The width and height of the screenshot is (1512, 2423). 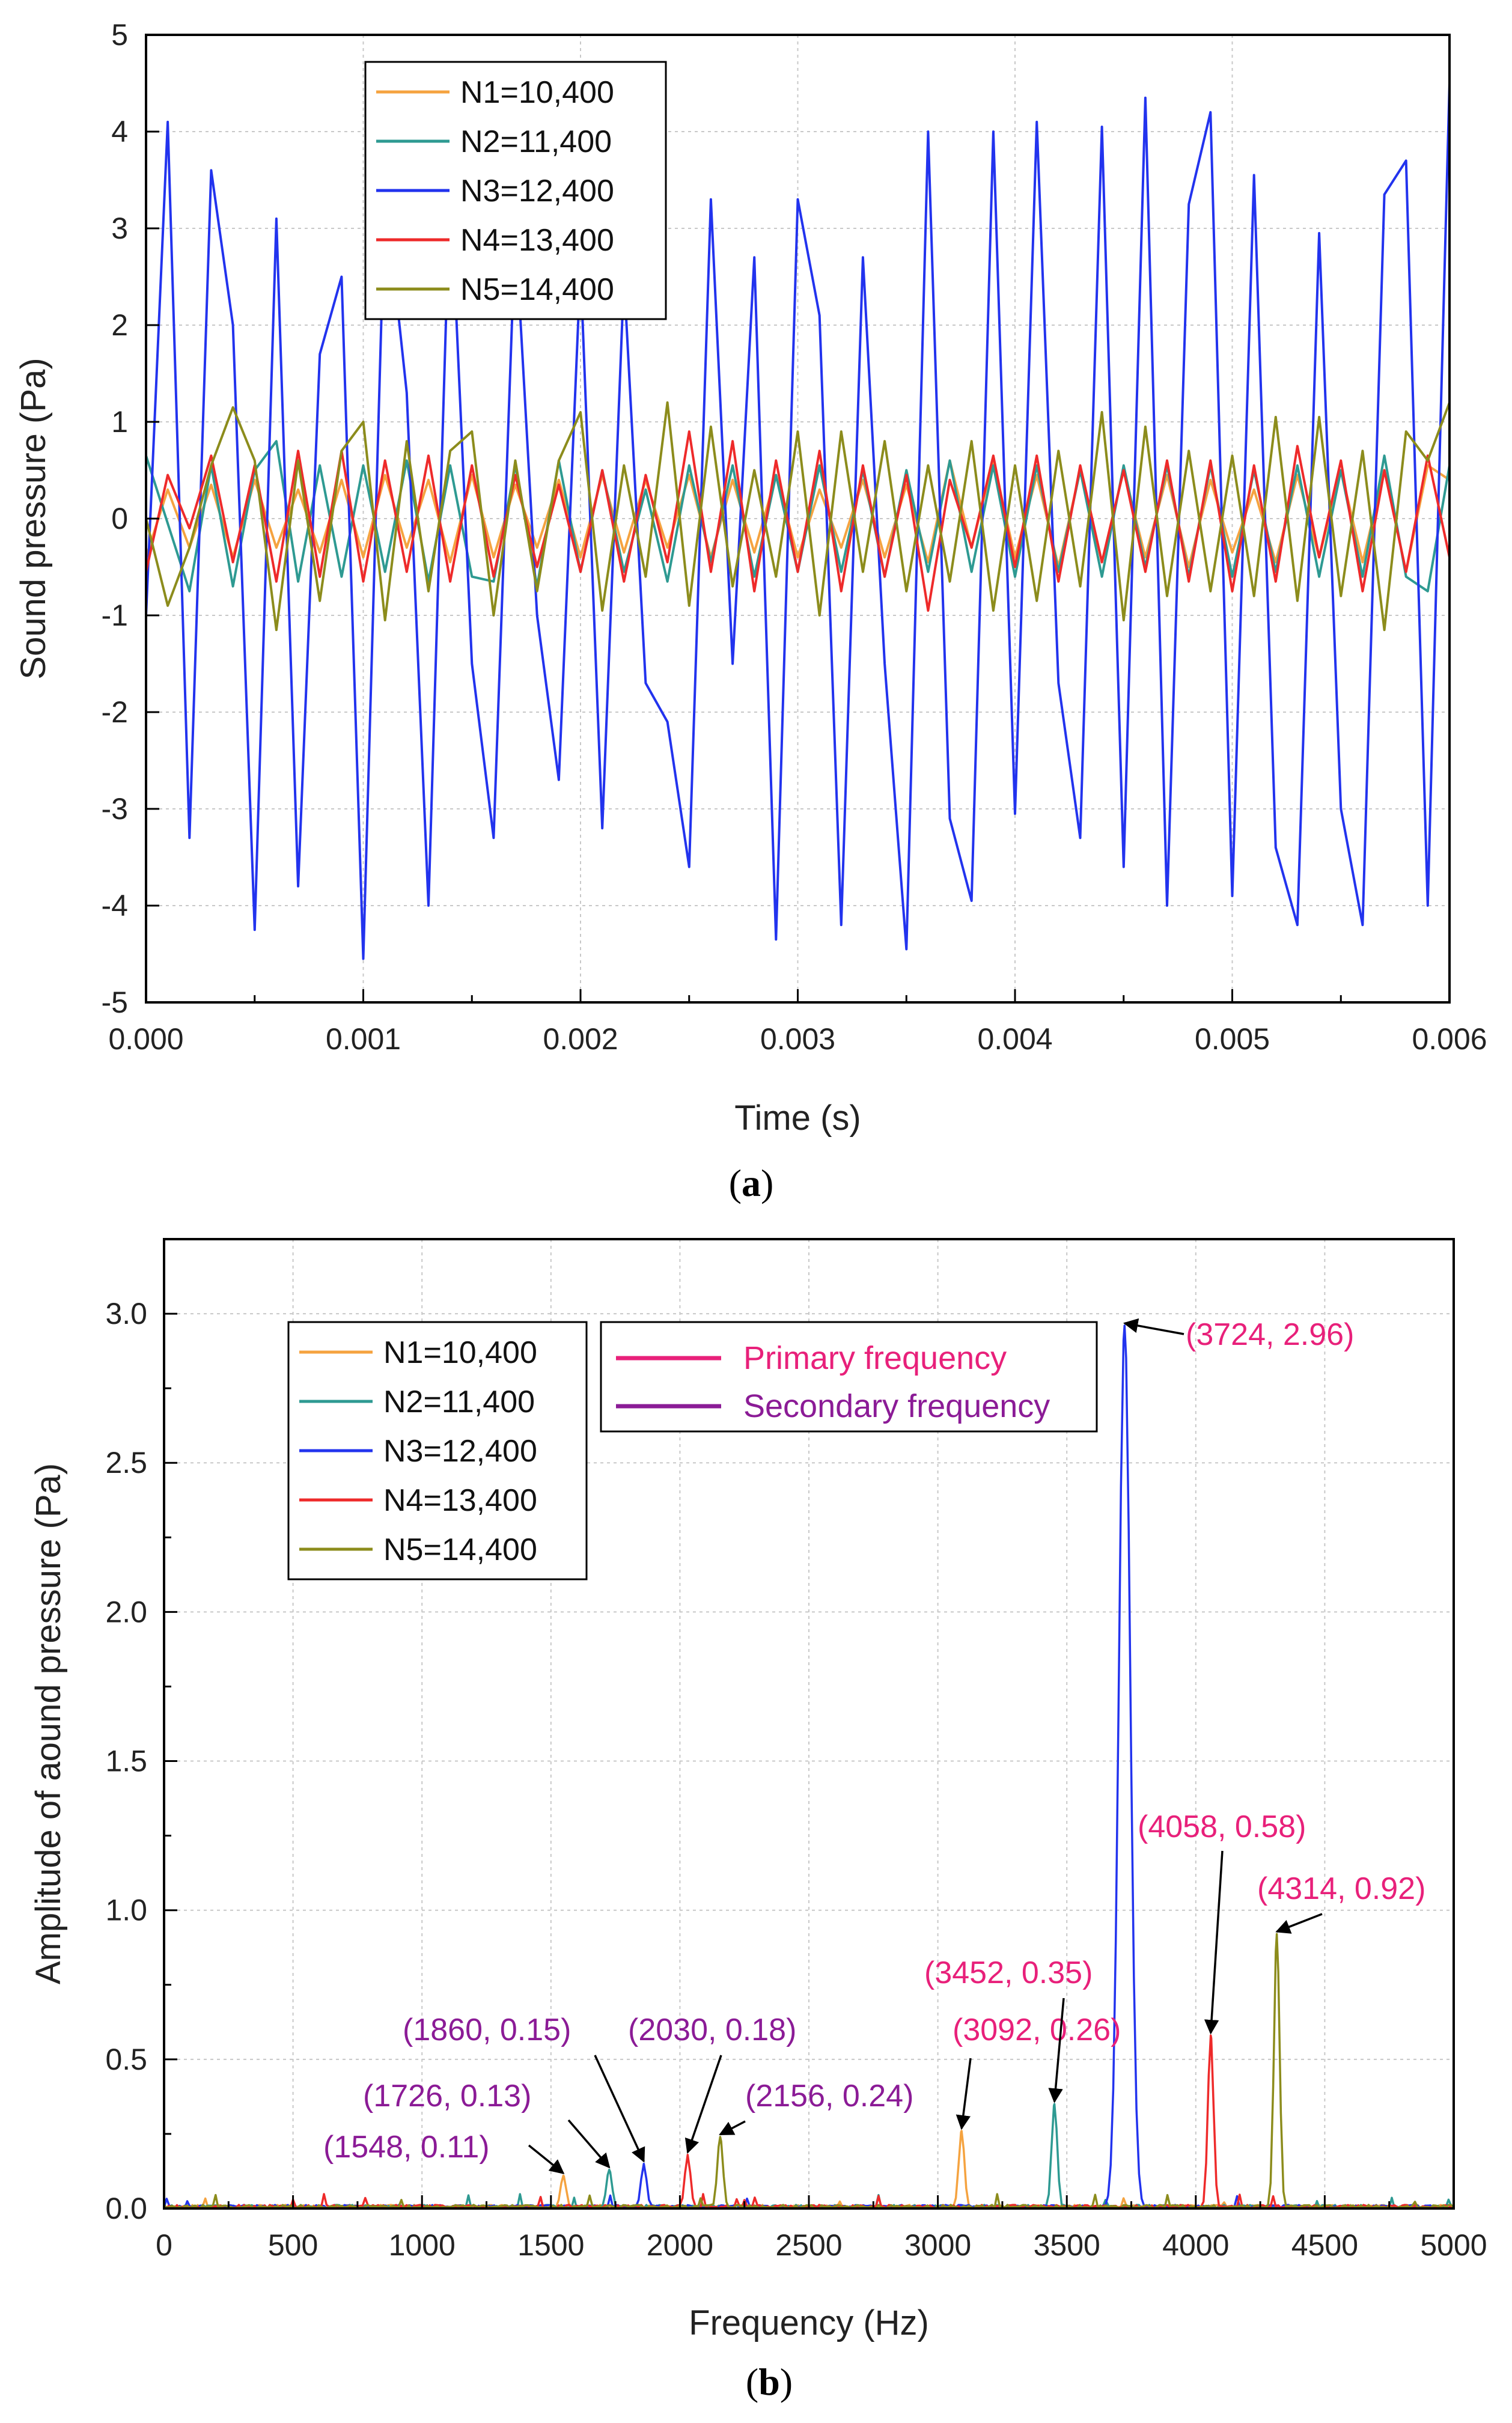 I want to click on y-tick-label: 0.0, so click(x=126, y=2208).